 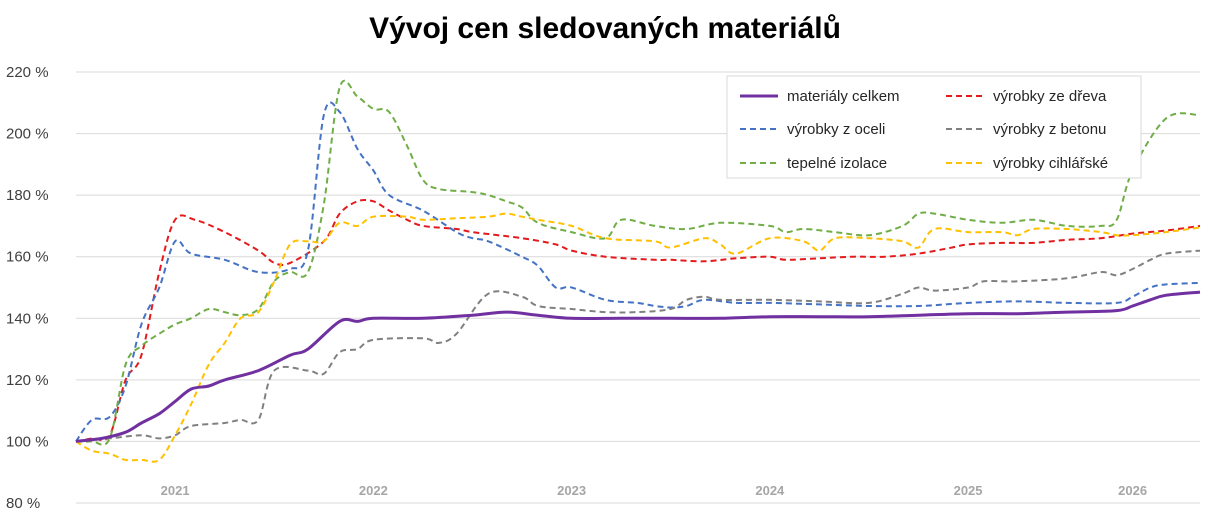 I want to click on chart-title: Vývoj cen sledovaných materiálů, so click(x=605, y=28).